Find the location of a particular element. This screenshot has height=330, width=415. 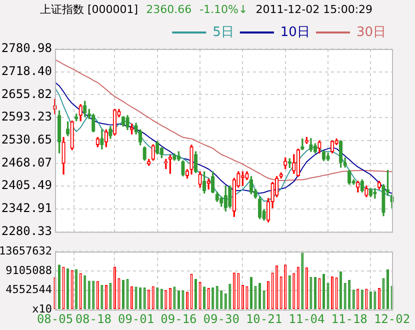

y-tick-label: 2280.33 is located at coordinates (26, 231).